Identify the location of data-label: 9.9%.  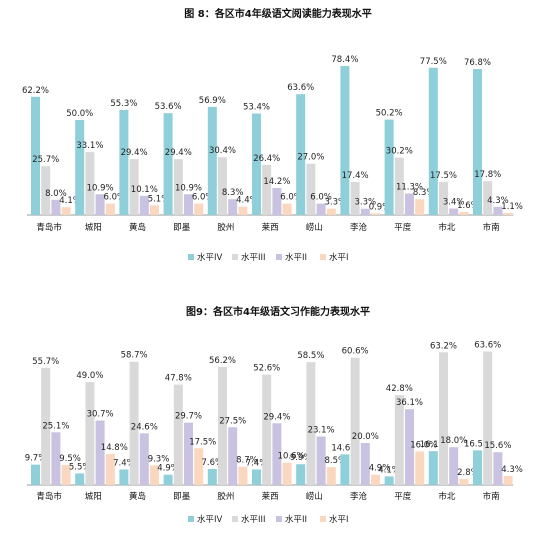
(301, 458).